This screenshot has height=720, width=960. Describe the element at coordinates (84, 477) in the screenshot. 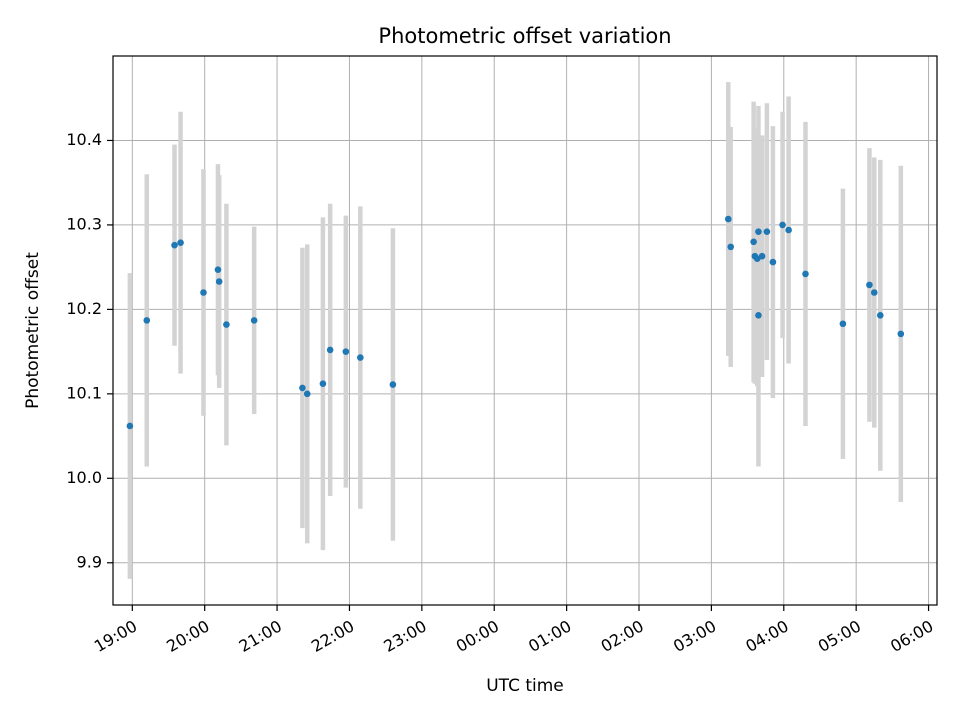

I see `y-tick-label: 10.0` at that location.